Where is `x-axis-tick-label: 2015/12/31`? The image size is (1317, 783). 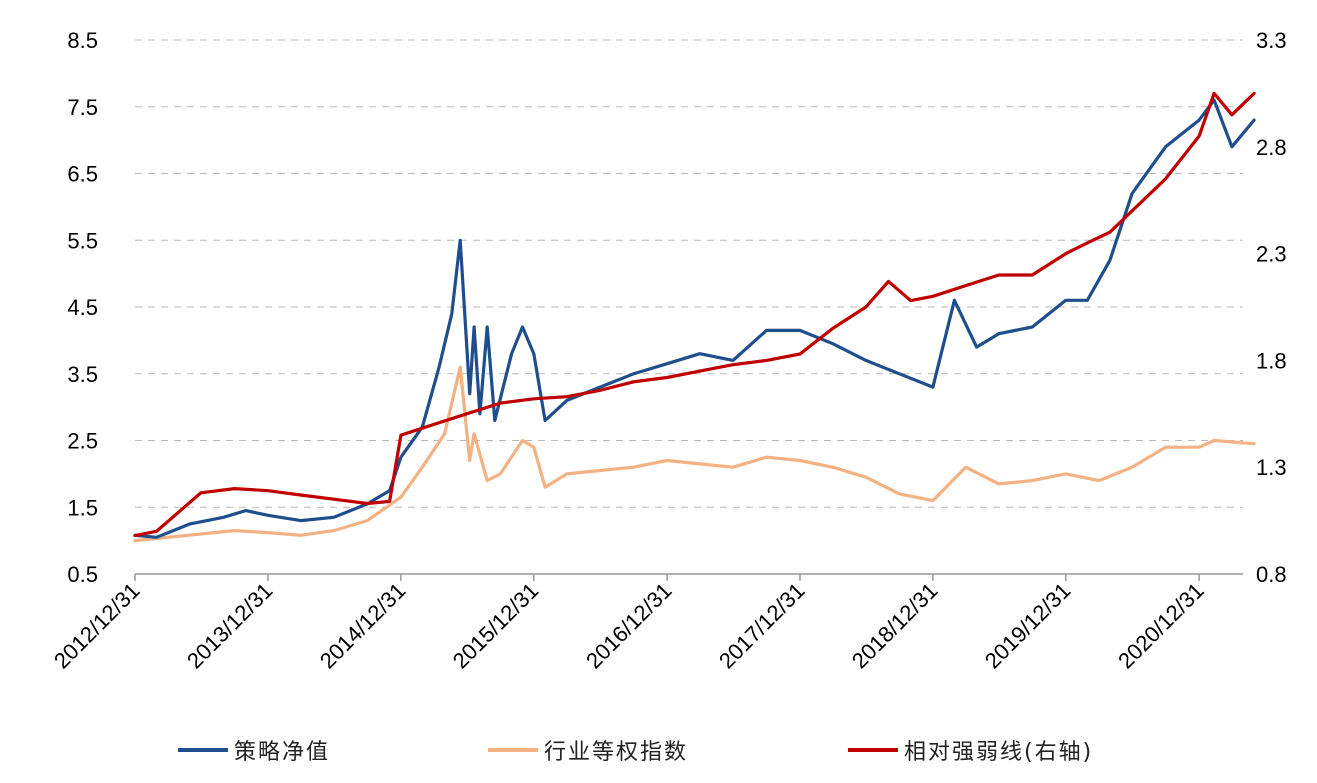 x-axis-tick-label: 2015/12/31 is located at coordinates (496, 626).